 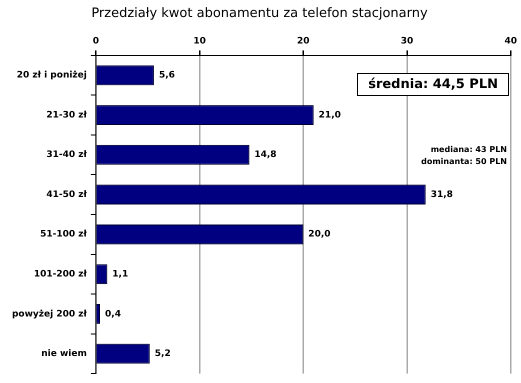 What do you see at coordinates (64, 354) in the screenshot?
I see `y-tick-label: nie wiem` at bounding box center [64, 354].